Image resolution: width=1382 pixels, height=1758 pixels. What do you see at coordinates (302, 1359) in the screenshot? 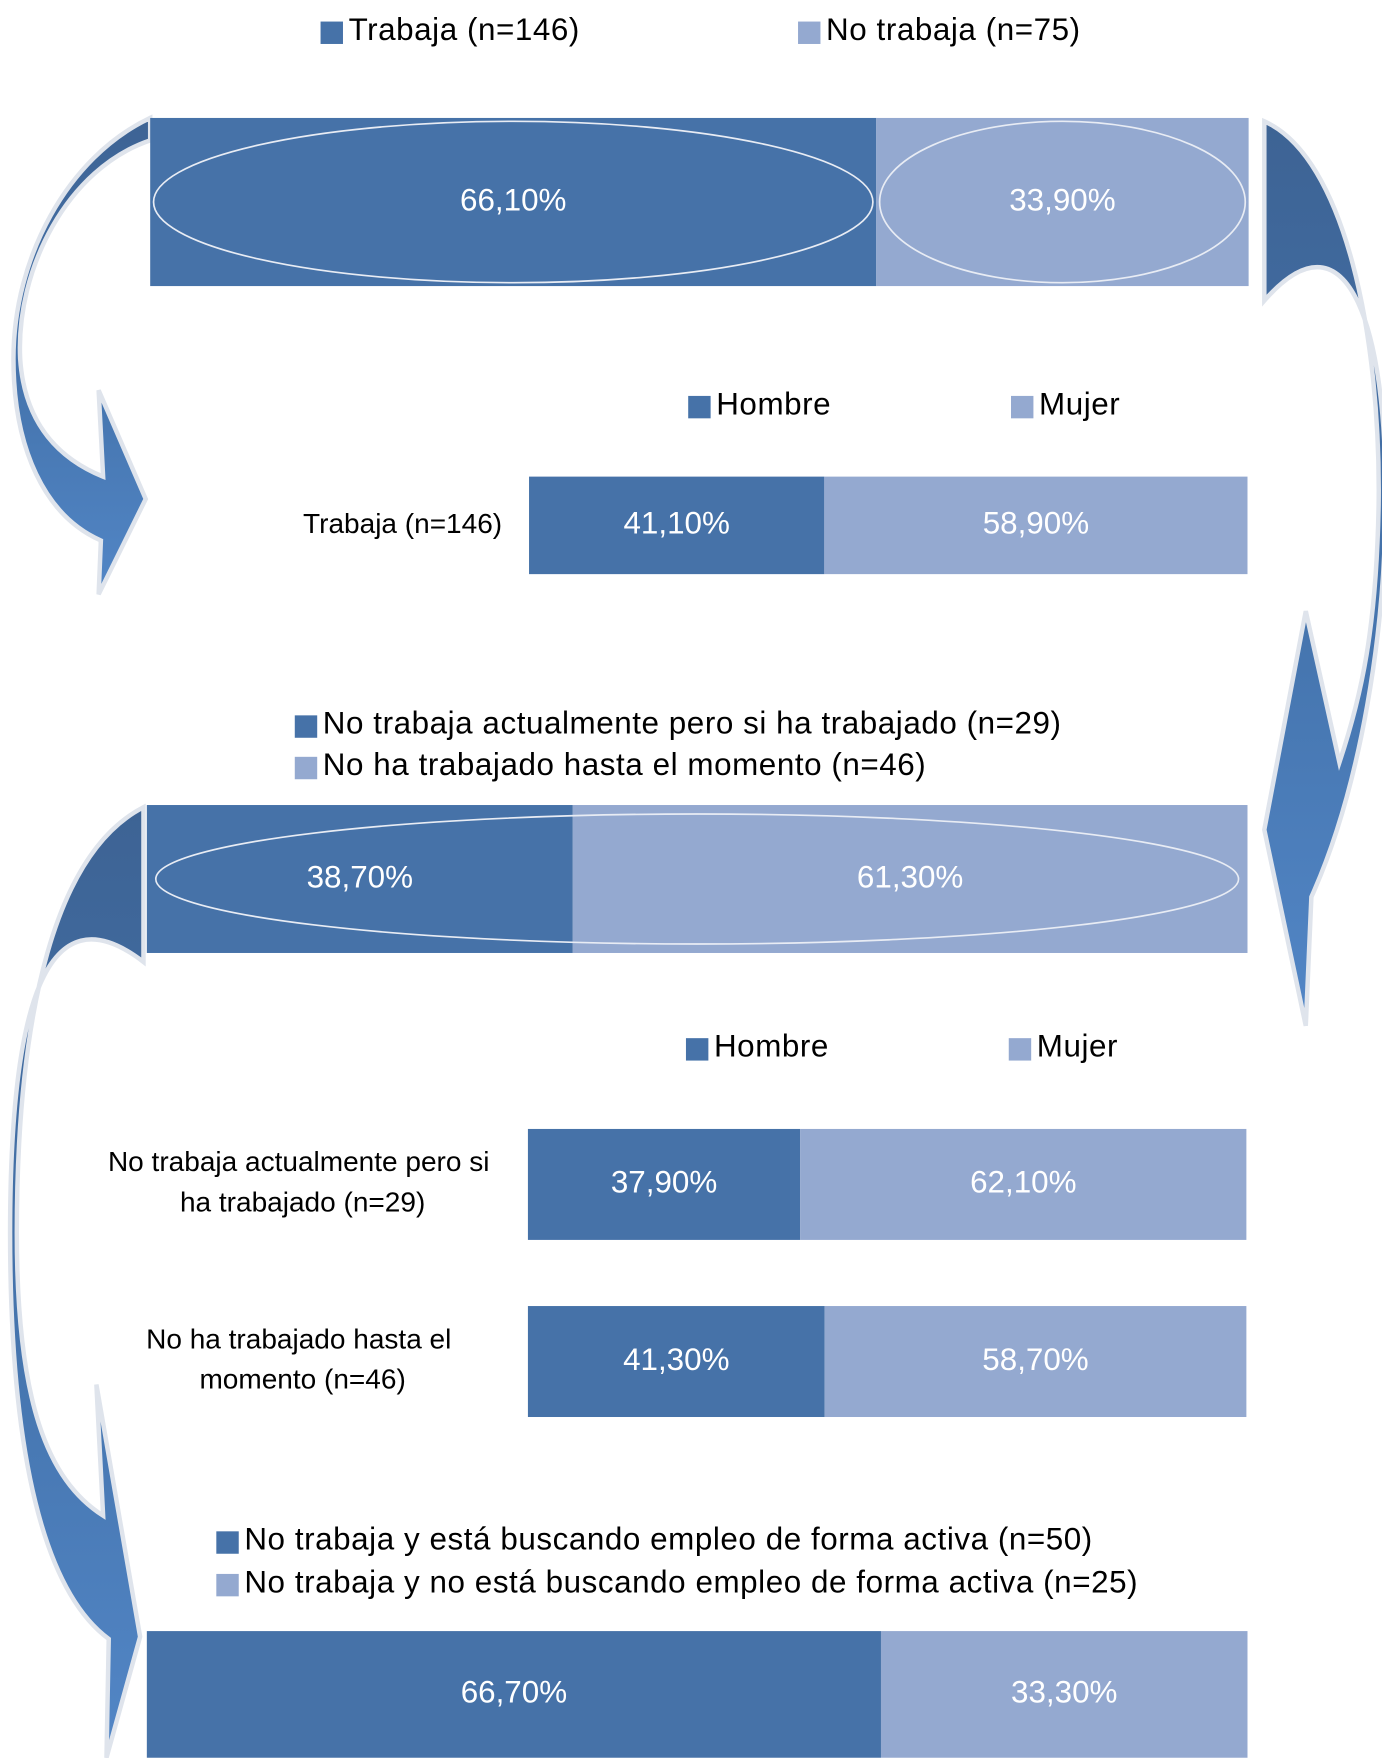
I see `category-label: No ha trabajado hasta el momento (n=46)` at bounding box center [302, 1359].